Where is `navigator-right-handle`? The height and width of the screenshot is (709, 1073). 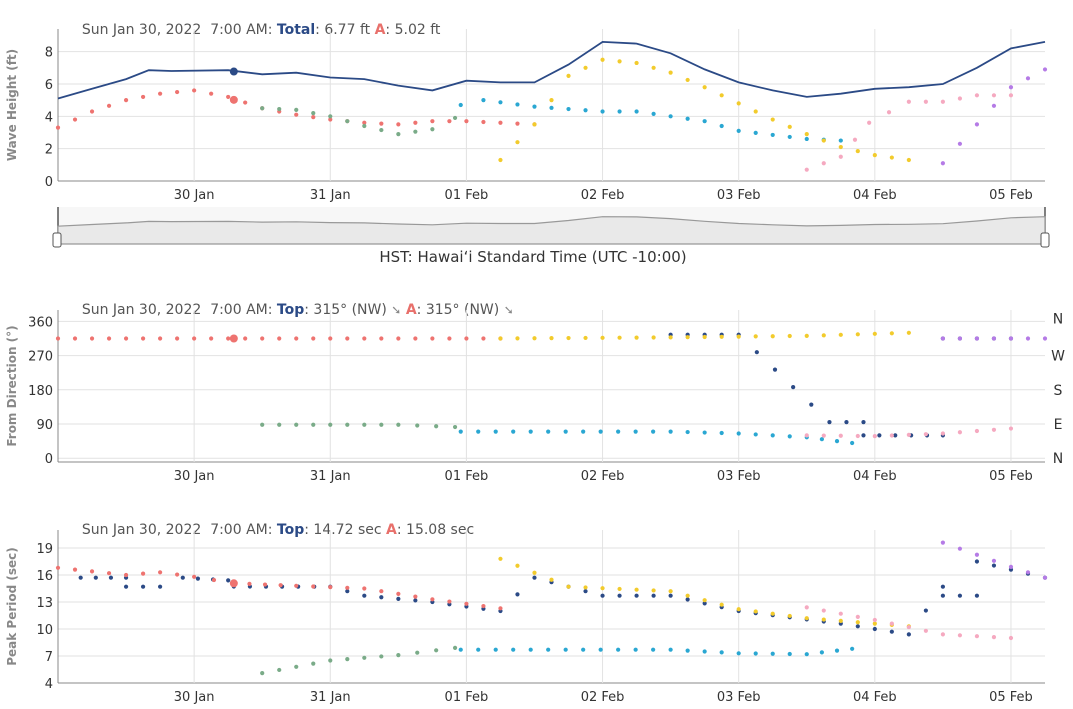 navigator-right-handle is located at coordinates (1045, 240).